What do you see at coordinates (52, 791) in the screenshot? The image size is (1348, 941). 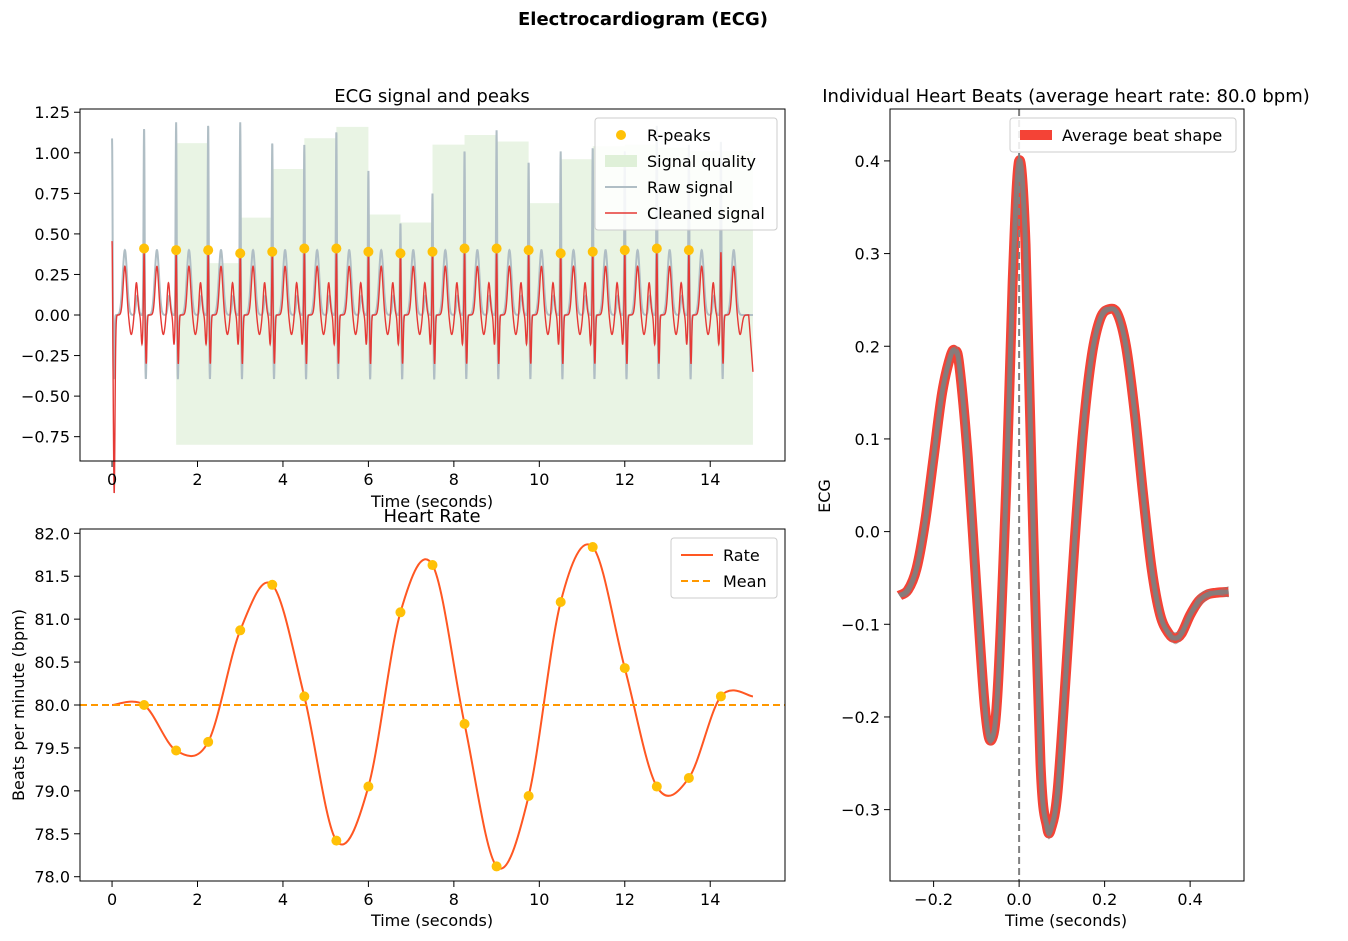 I see `heart-rate-ytick-label: 79.0` at bounding box center [52, 791].